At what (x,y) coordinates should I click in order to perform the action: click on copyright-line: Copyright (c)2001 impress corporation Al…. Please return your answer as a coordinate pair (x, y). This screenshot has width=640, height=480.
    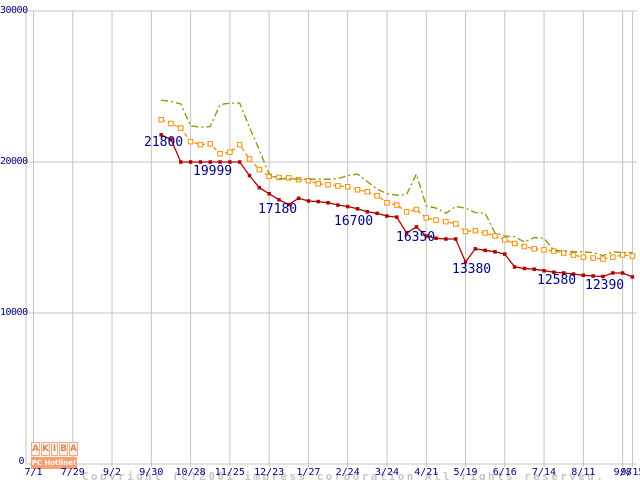
    Looking at the image, I should click on (344, 475).